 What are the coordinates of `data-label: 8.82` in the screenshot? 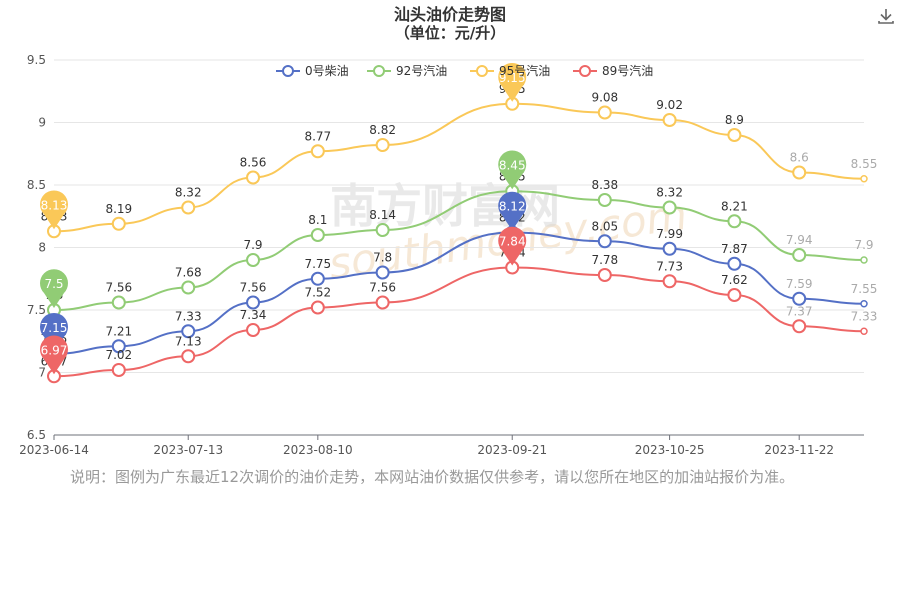 It's located at (382, 130).